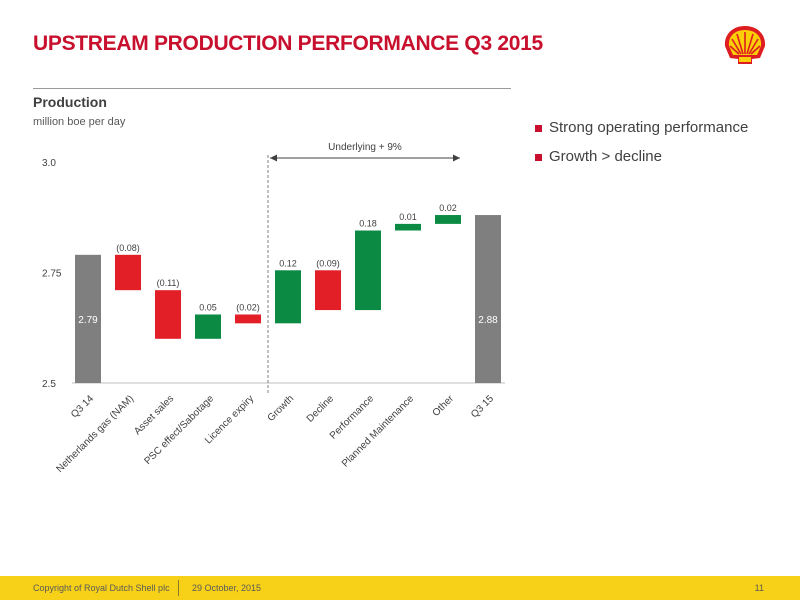  I want to click on annotation-arrow-right-icon, so click(456, 158).